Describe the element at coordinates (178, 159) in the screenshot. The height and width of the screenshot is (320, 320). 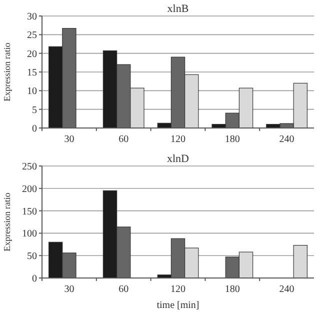
I see `chart-title: xlnD` at that location.